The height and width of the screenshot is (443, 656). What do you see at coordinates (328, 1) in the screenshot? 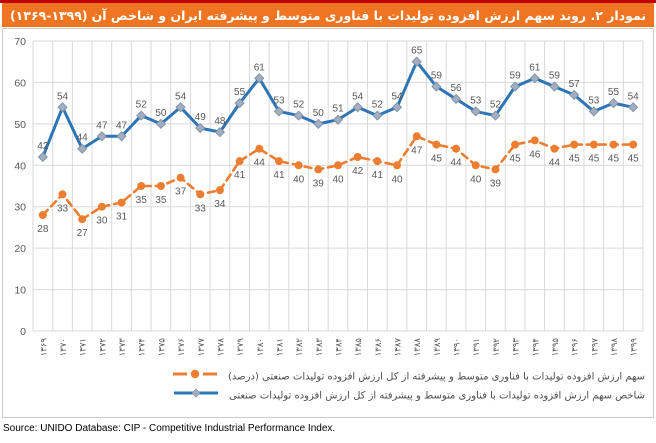
I see `top-red-strip` at bounding box center [328, 1].